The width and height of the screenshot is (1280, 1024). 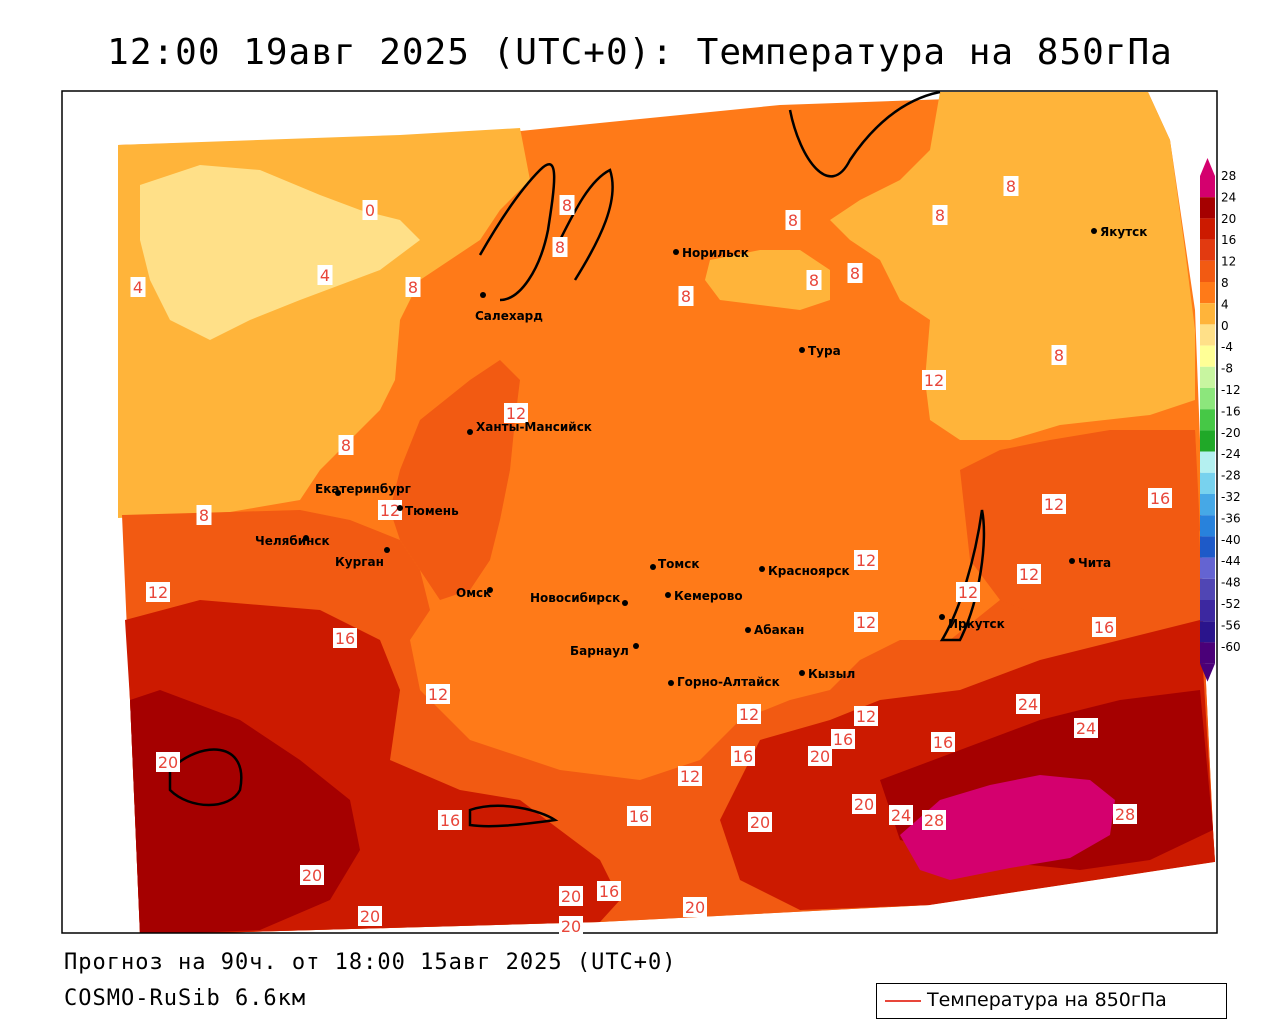 I want to click on arctic-coast-east, so click(x=864, y=134).